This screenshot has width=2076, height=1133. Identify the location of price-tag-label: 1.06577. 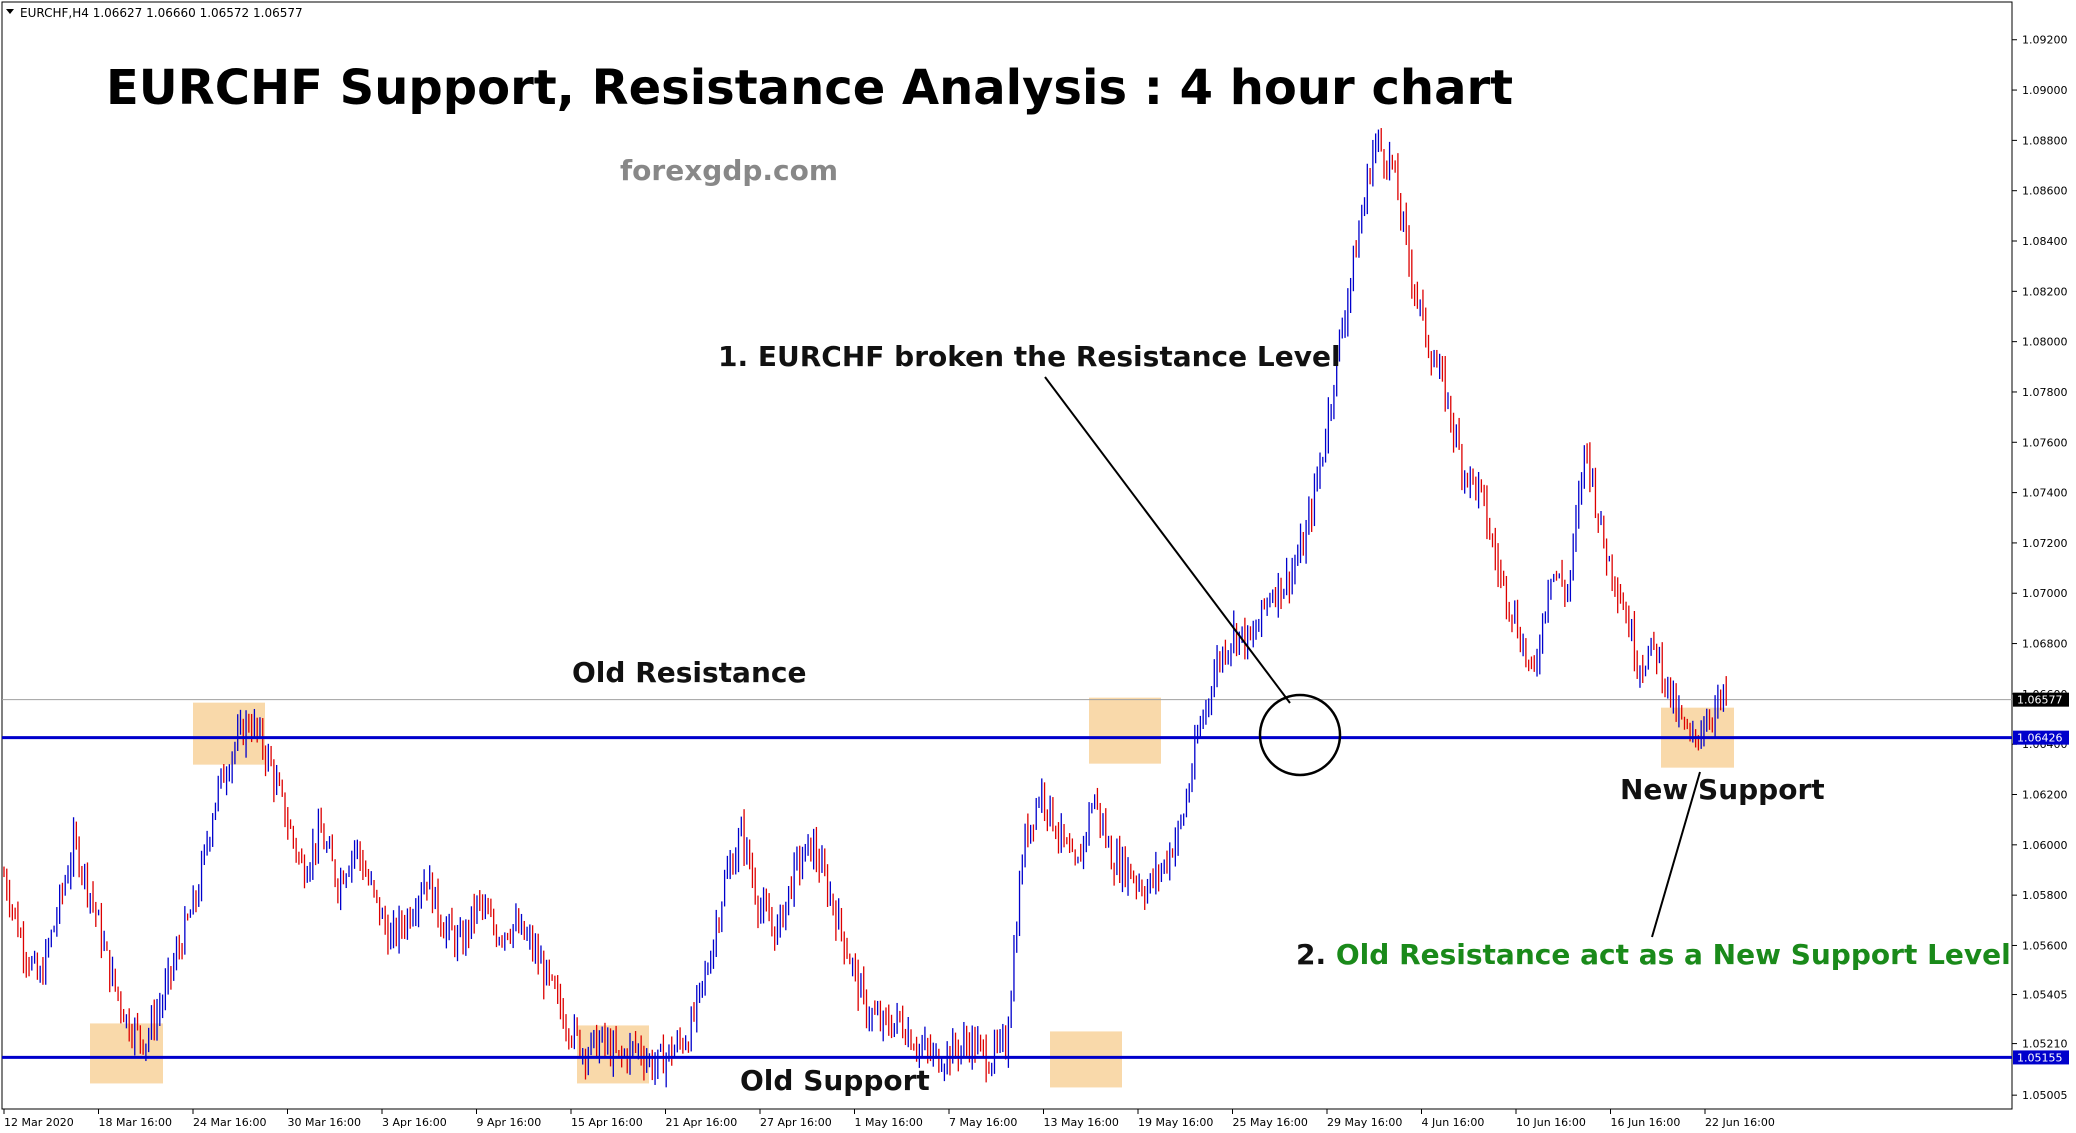
(2040, 700).